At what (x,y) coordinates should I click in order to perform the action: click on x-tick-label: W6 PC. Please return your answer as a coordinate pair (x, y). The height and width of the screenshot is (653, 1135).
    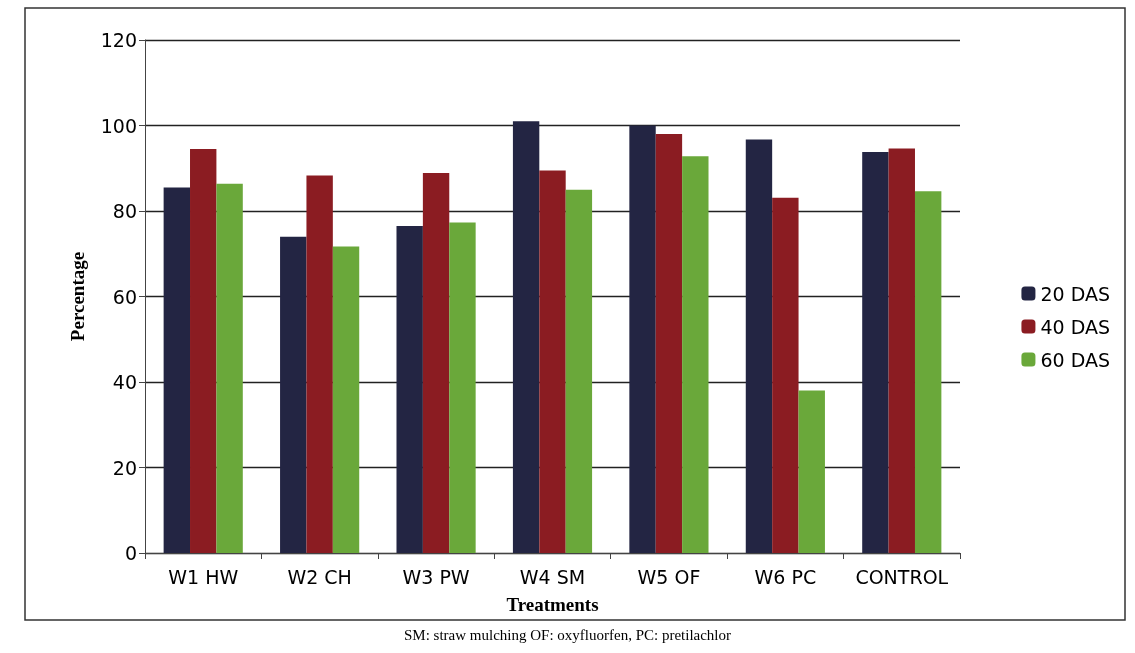
    Looking at the image, I should click on (785, 576).